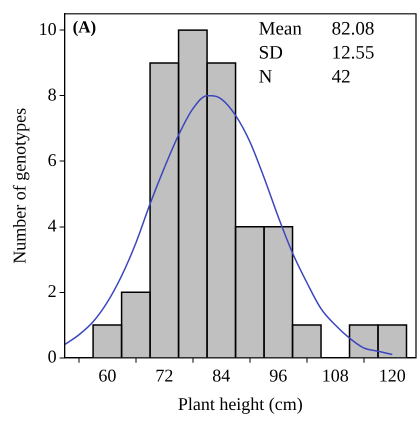 This screenshot has height=424, width=420. Describe the element at coordinates (20, 186) in the screenshot. I see `y-axis-title: Number of genotypes` at that location.